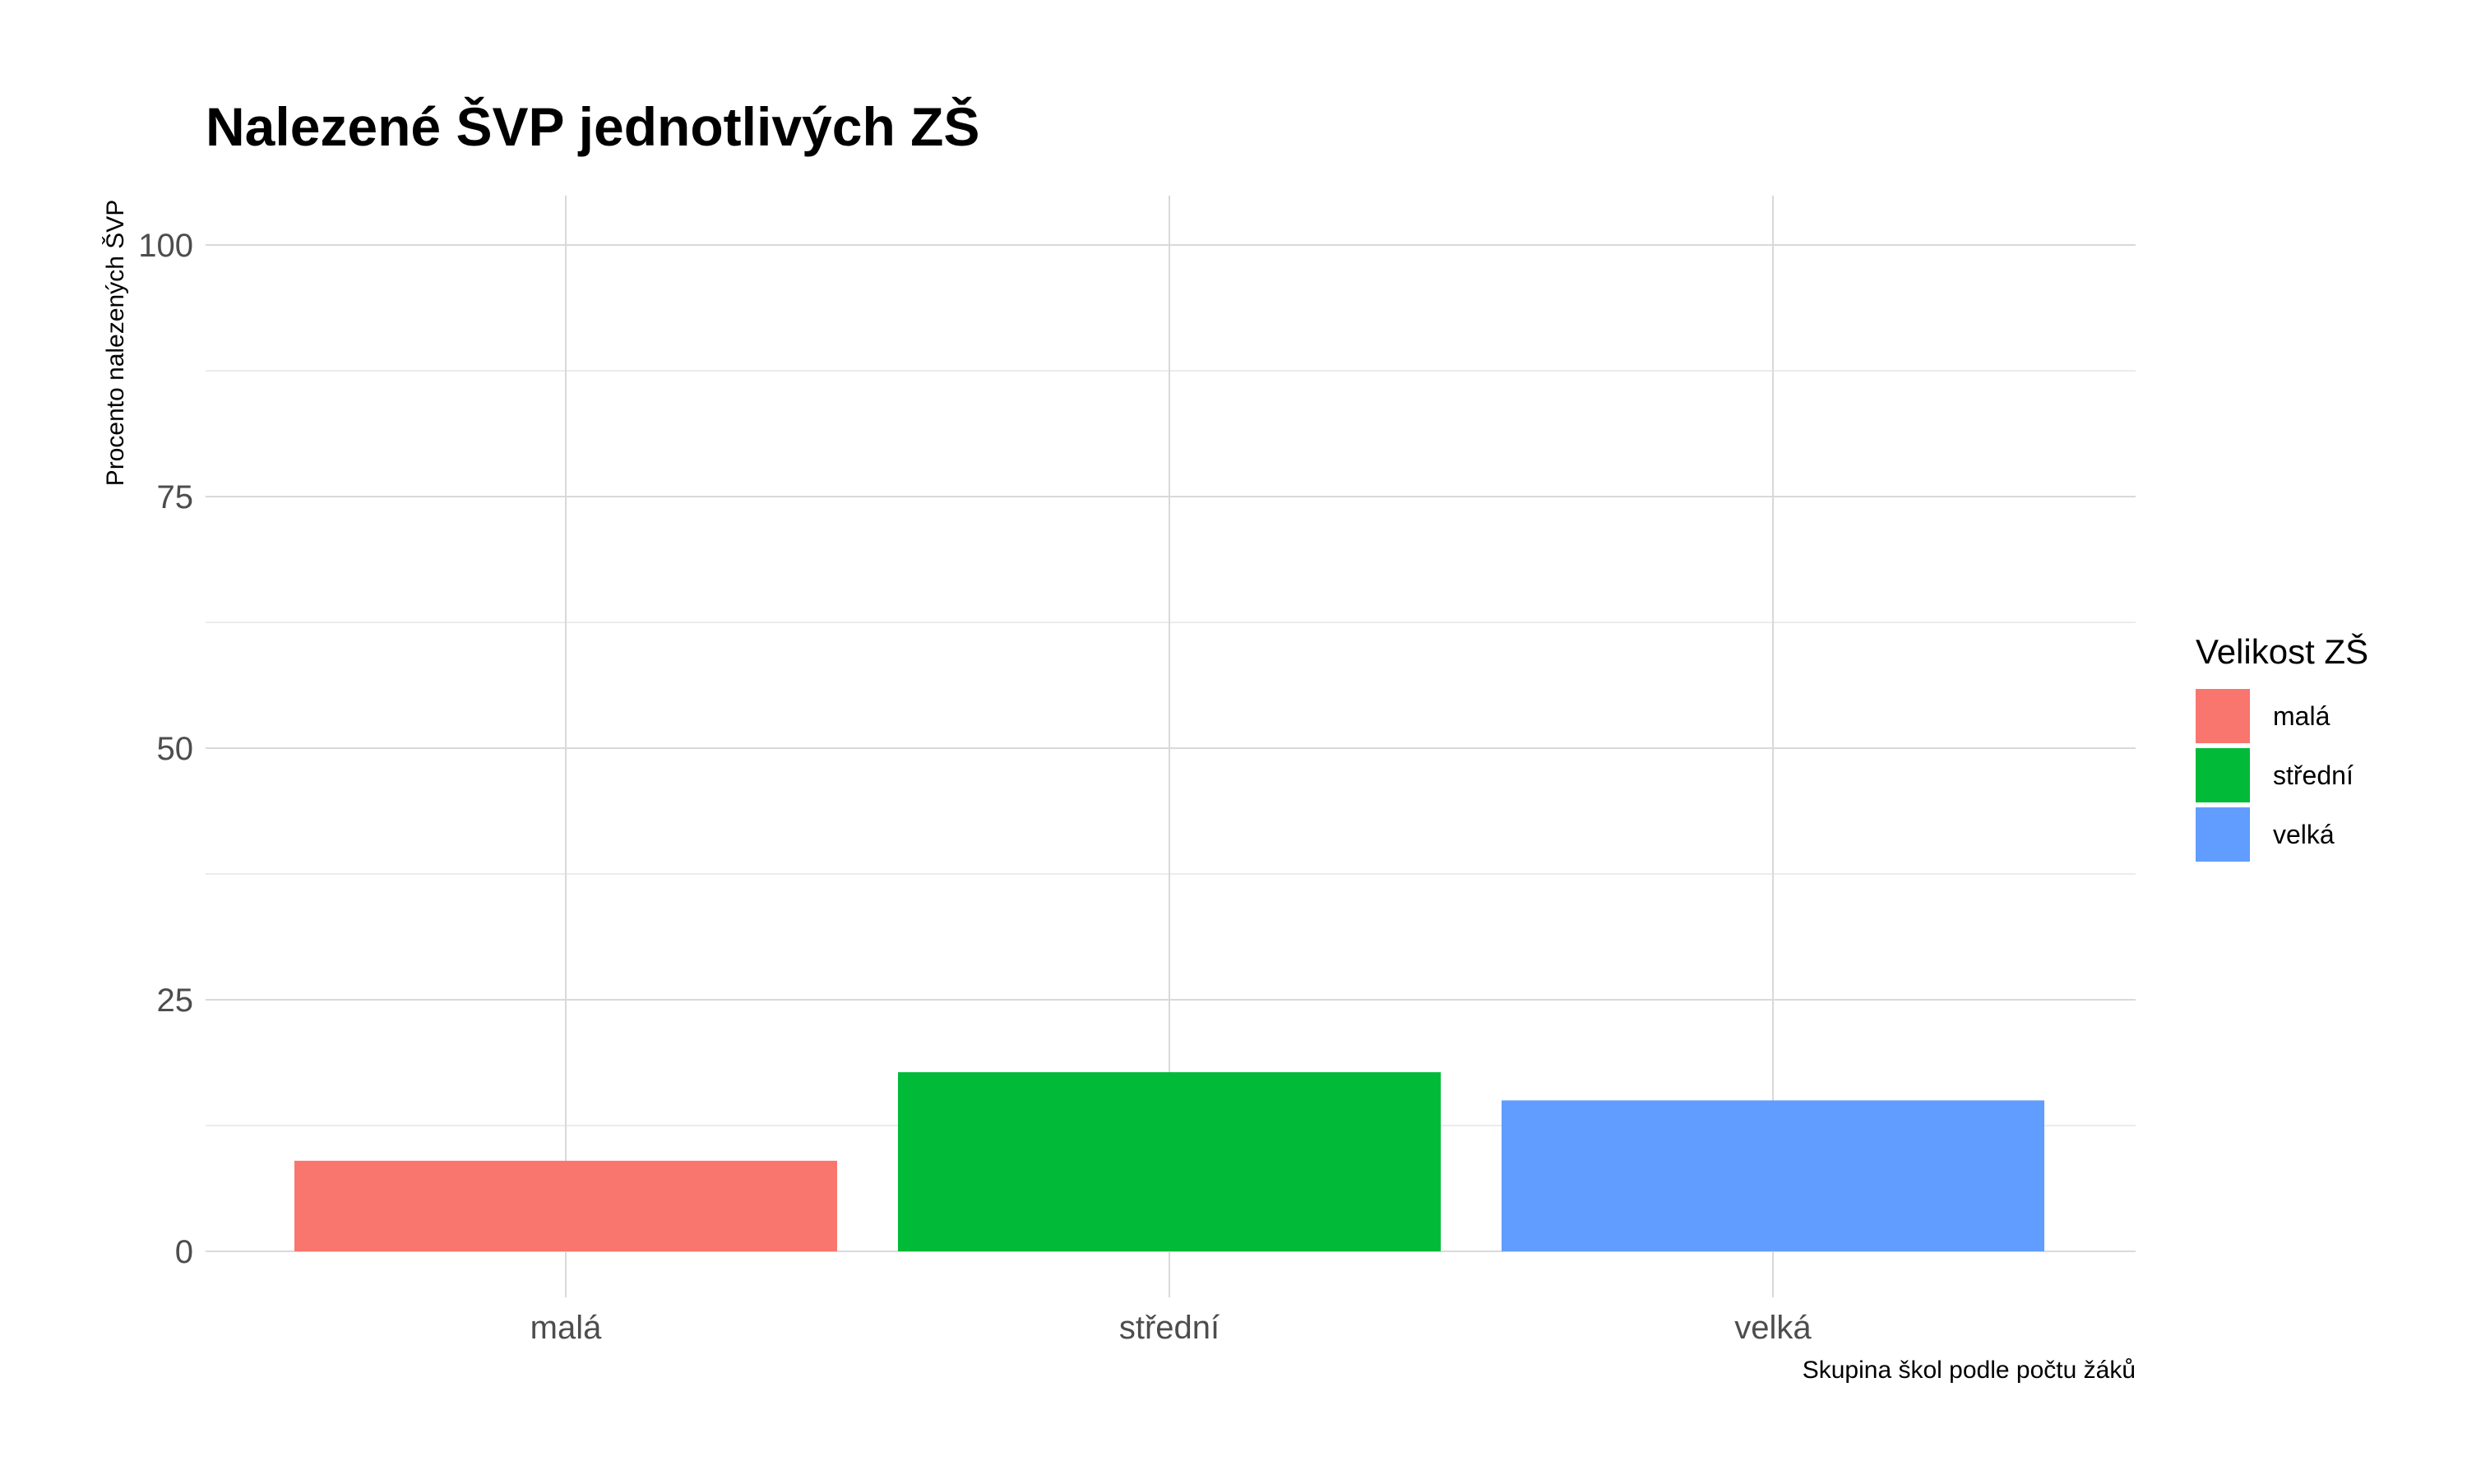 The height and width of the screenshot is (1484, 2467). What do you see at coordinates (1970, 1371) in the screenshot?
I see `x-axis-title: Skupina škol podle počtu žáků` at bounding box center [1970, 1371].